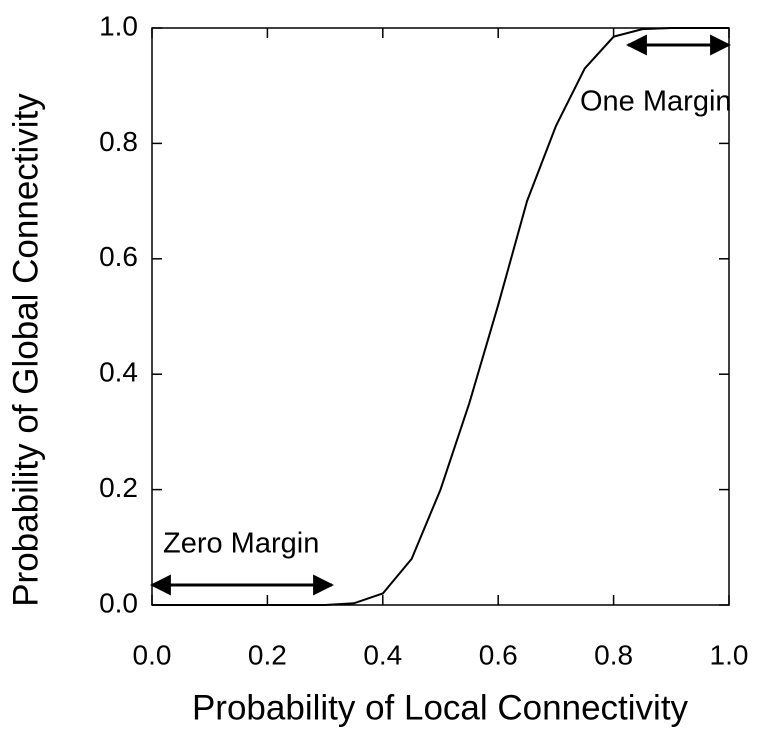 Image resolution: width=768 pixels, height=743 pixels. Describe the element at coordinates (729, 654) in the screenshot. I see `x-tick-label: 1.0` at that location.